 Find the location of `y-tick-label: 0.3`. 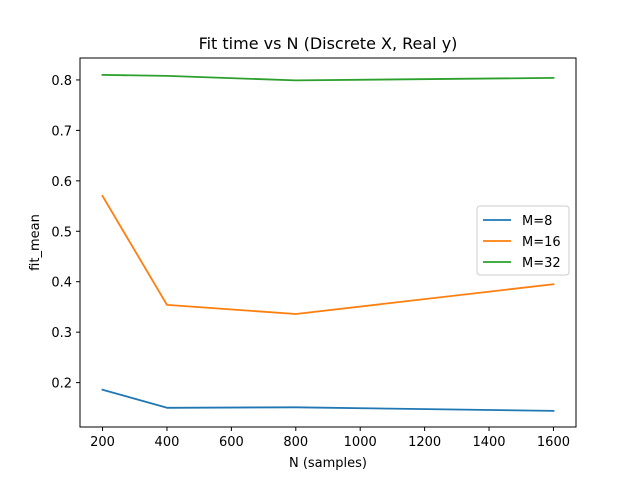

y-tick-label: 0.3 is located at coordinates (61, 333).